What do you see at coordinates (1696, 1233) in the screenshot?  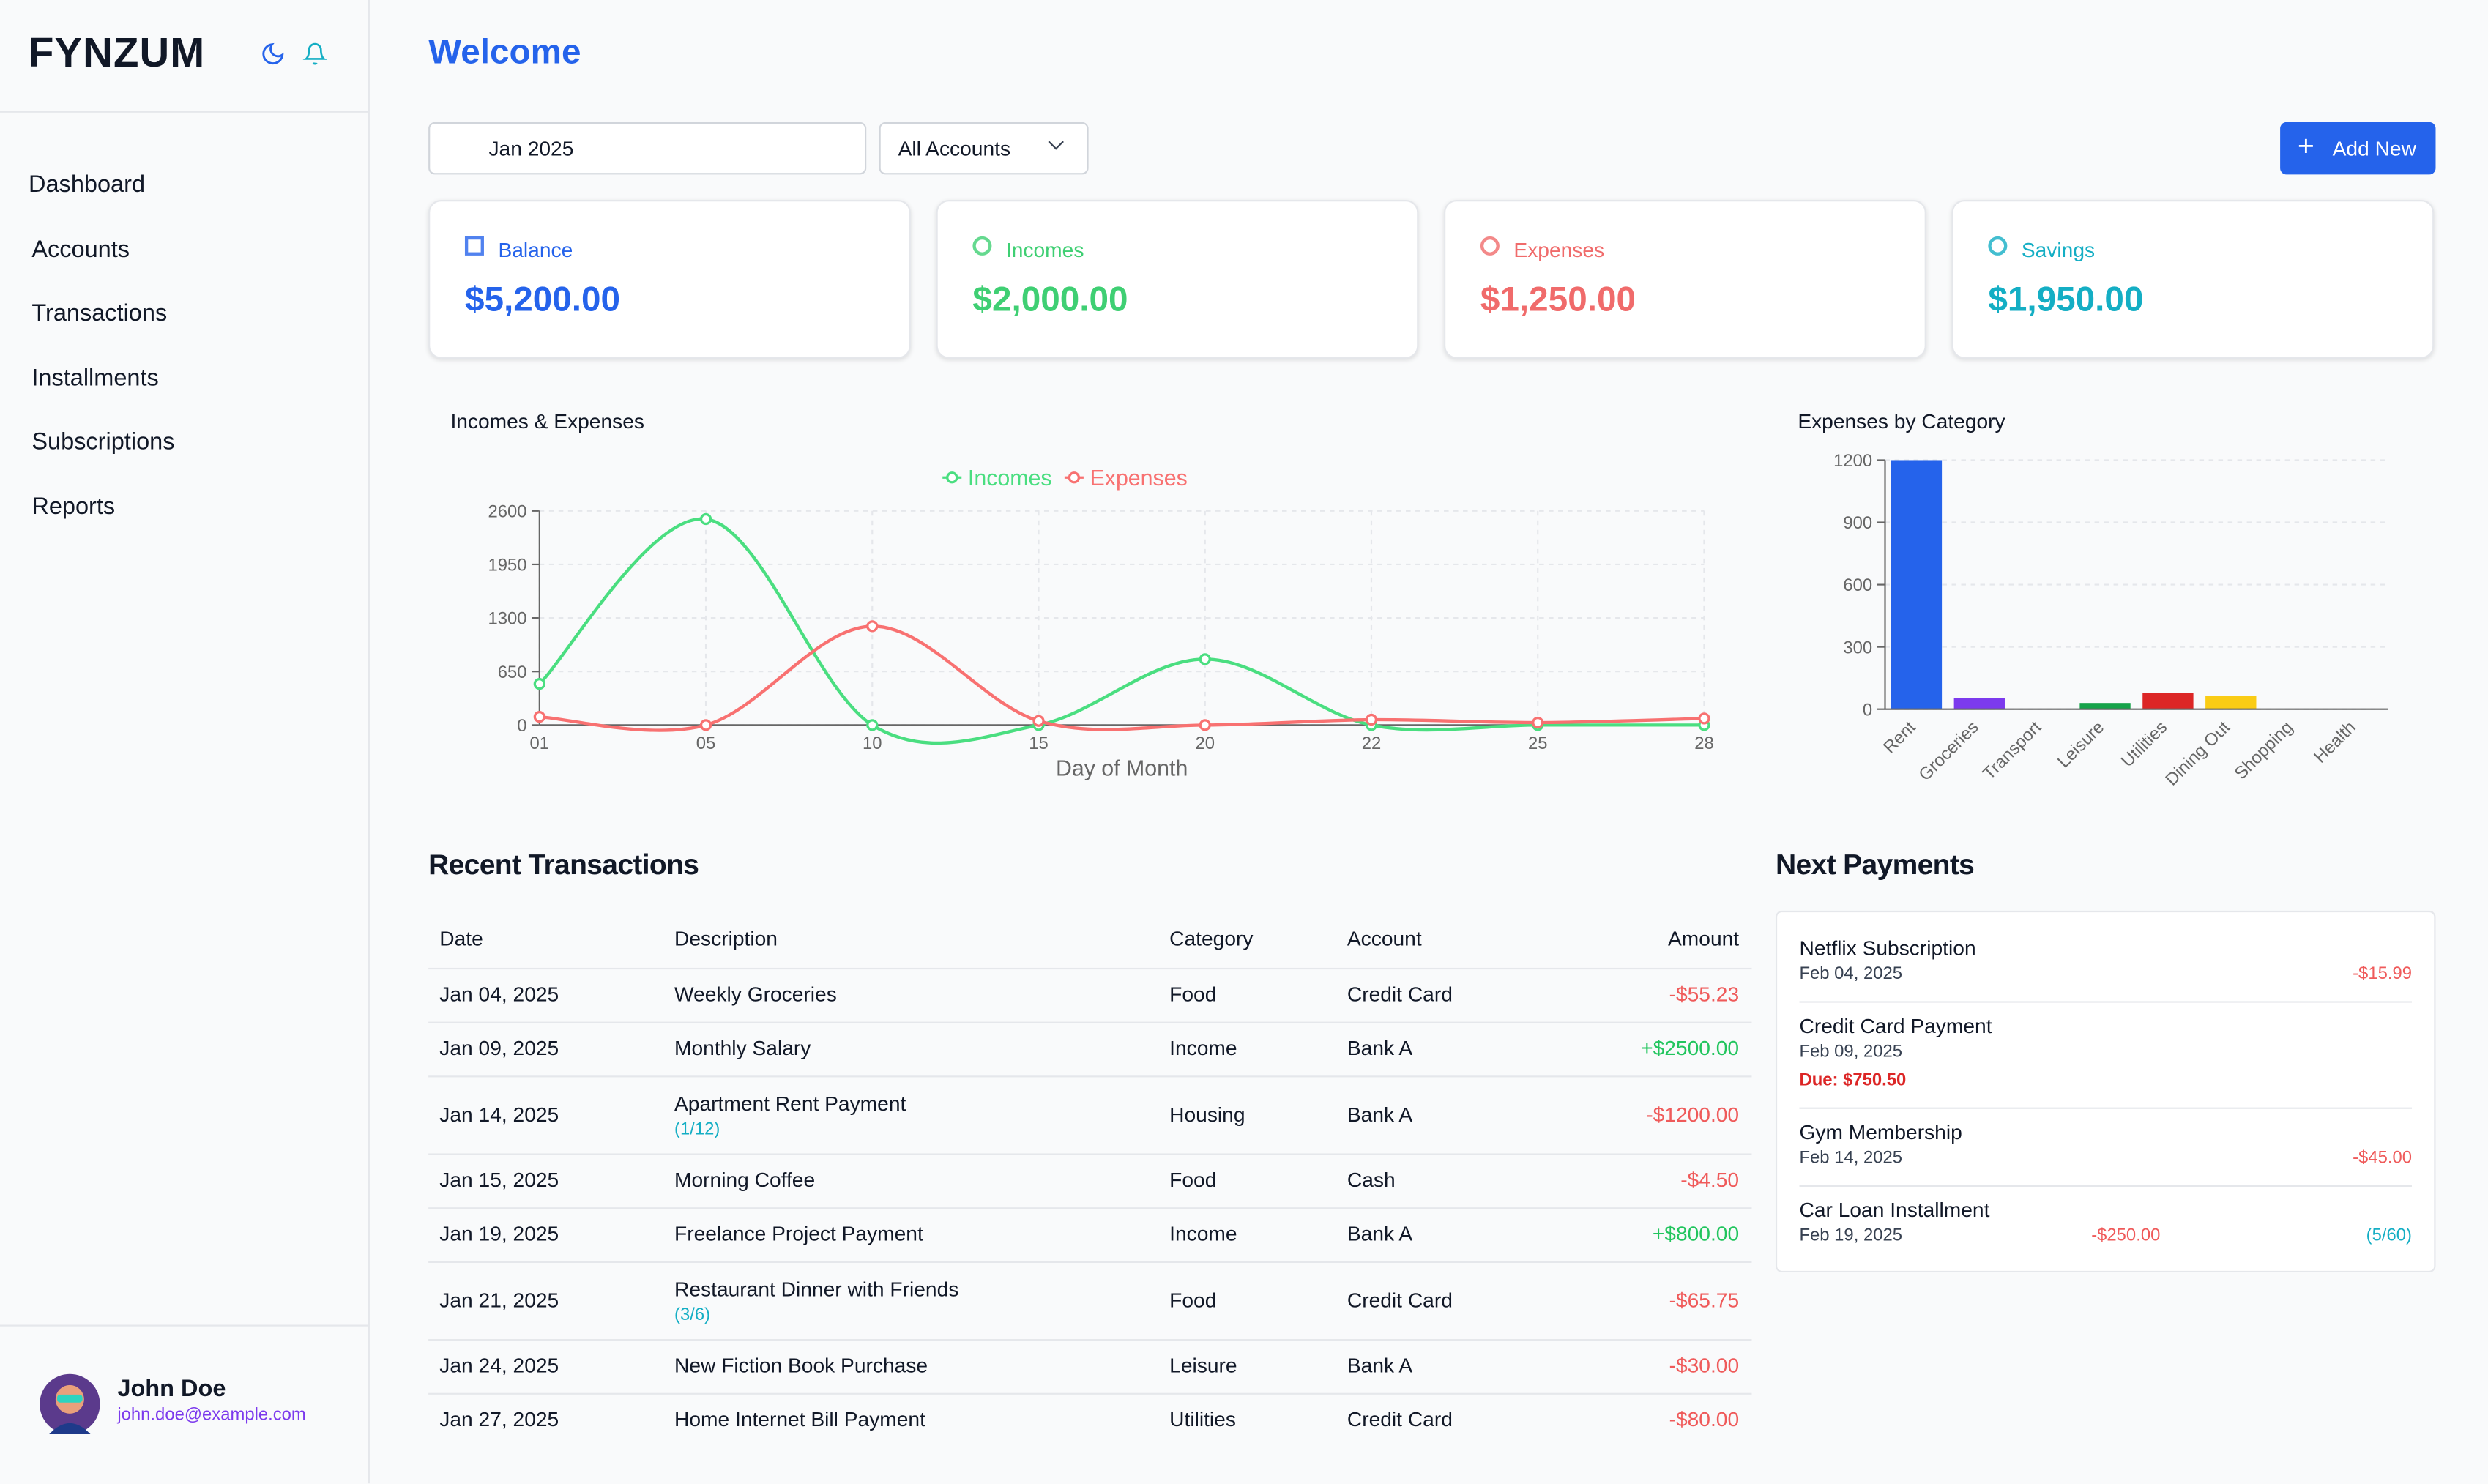 I see `cell-amount: +$800.00` at bounding box center [1696, 1233].